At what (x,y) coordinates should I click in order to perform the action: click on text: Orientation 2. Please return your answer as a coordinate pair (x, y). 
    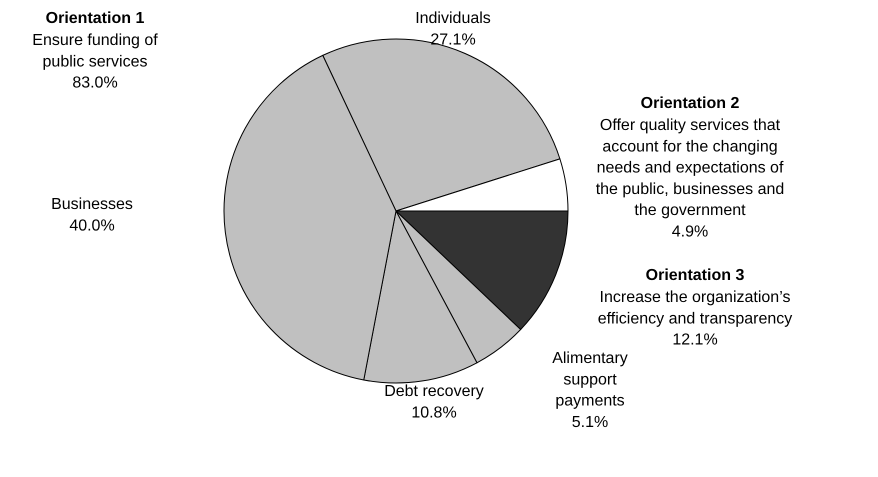
    Looking at the image, I should click on (690, 103).